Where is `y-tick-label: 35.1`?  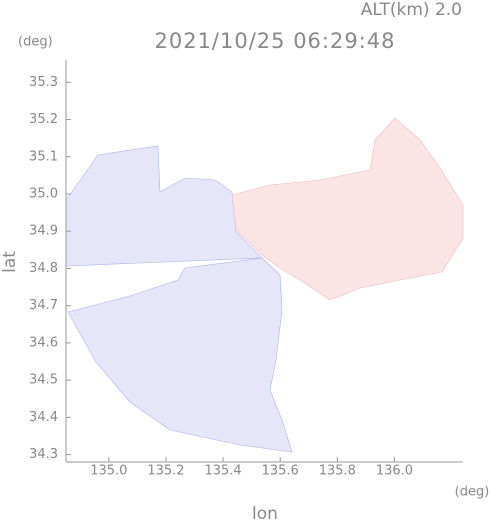
y-tick-label: 35.1 is located at coordinates (43, 156).